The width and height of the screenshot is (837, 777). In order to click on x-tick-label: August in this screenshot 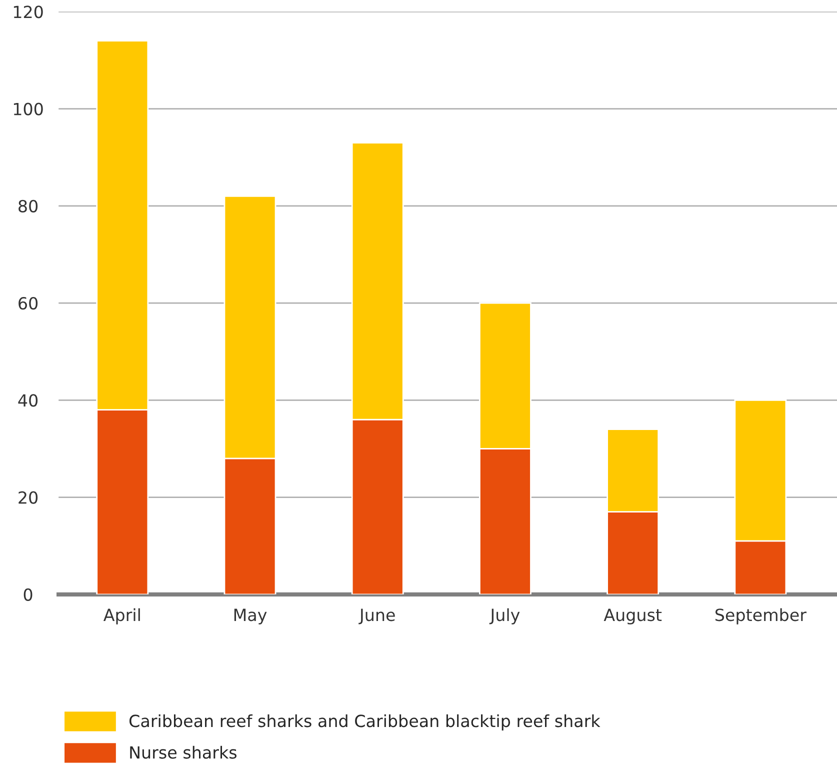, I will do `click(633, 616)`.